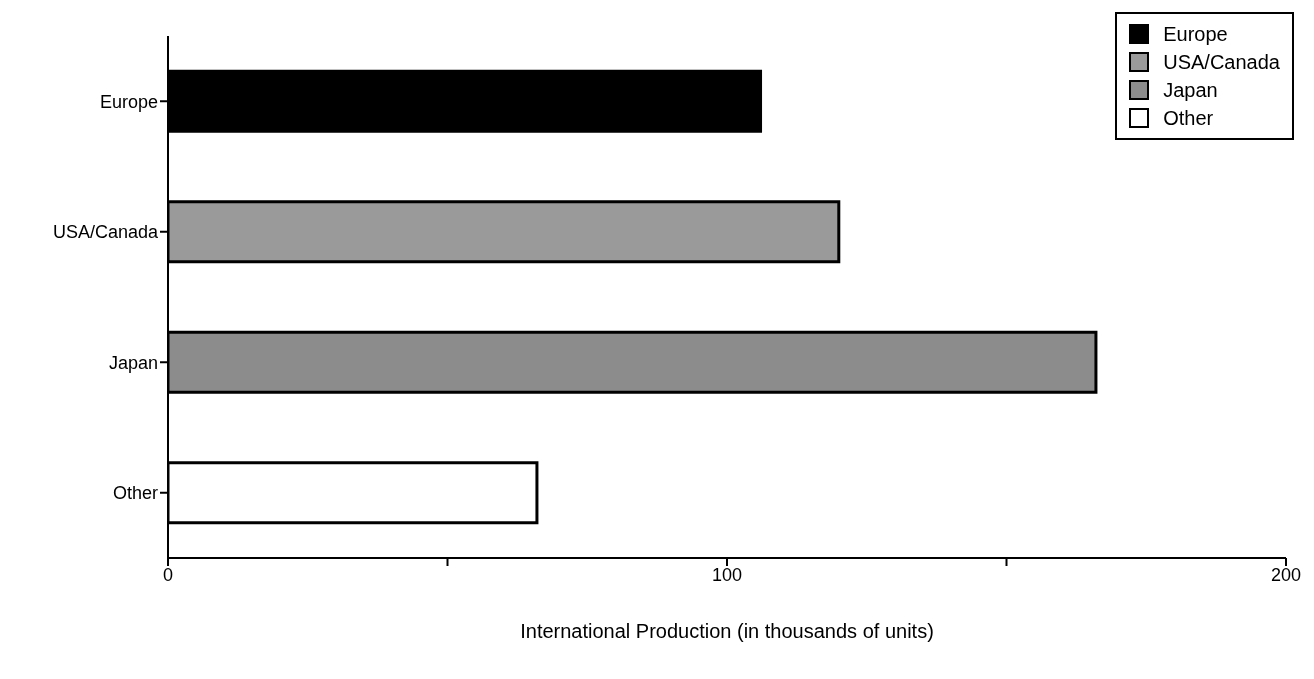 This screenshot has height=679, width=1314. Describe the element at coordinates (1195, 34) in the screenshot. I see `legend-label: Europe` at that location.